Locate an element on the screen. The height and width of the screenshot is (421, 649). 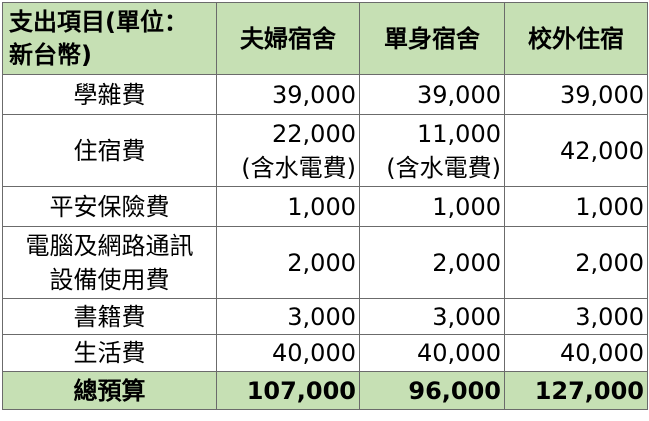
total-value: 107,000 is located at coordinates (288, 390).